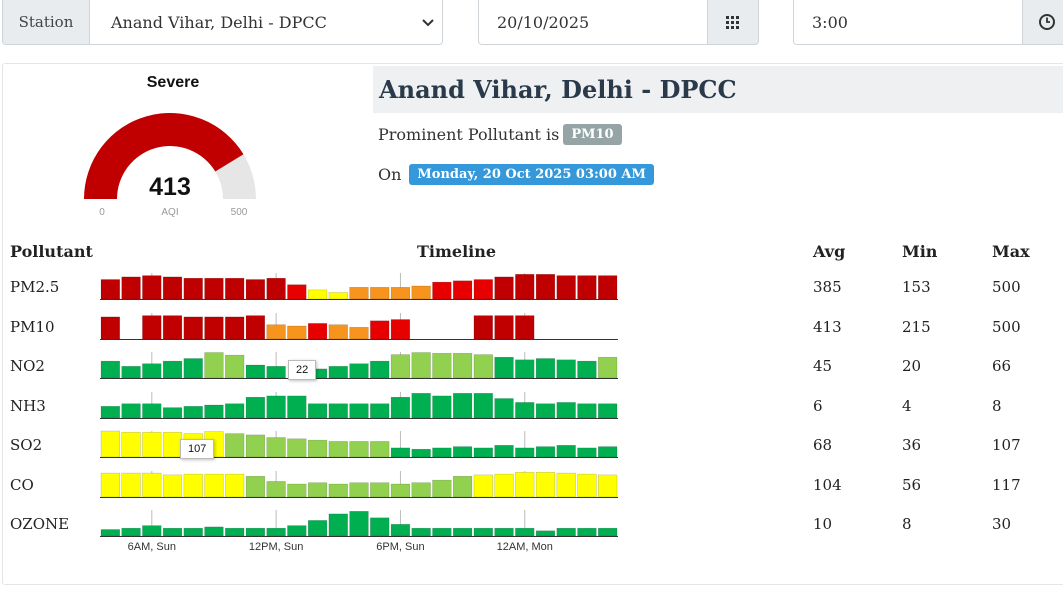  Describe the element at coordinates (360, 285) in the screenshot. I see `timeline-pm25` at that location.